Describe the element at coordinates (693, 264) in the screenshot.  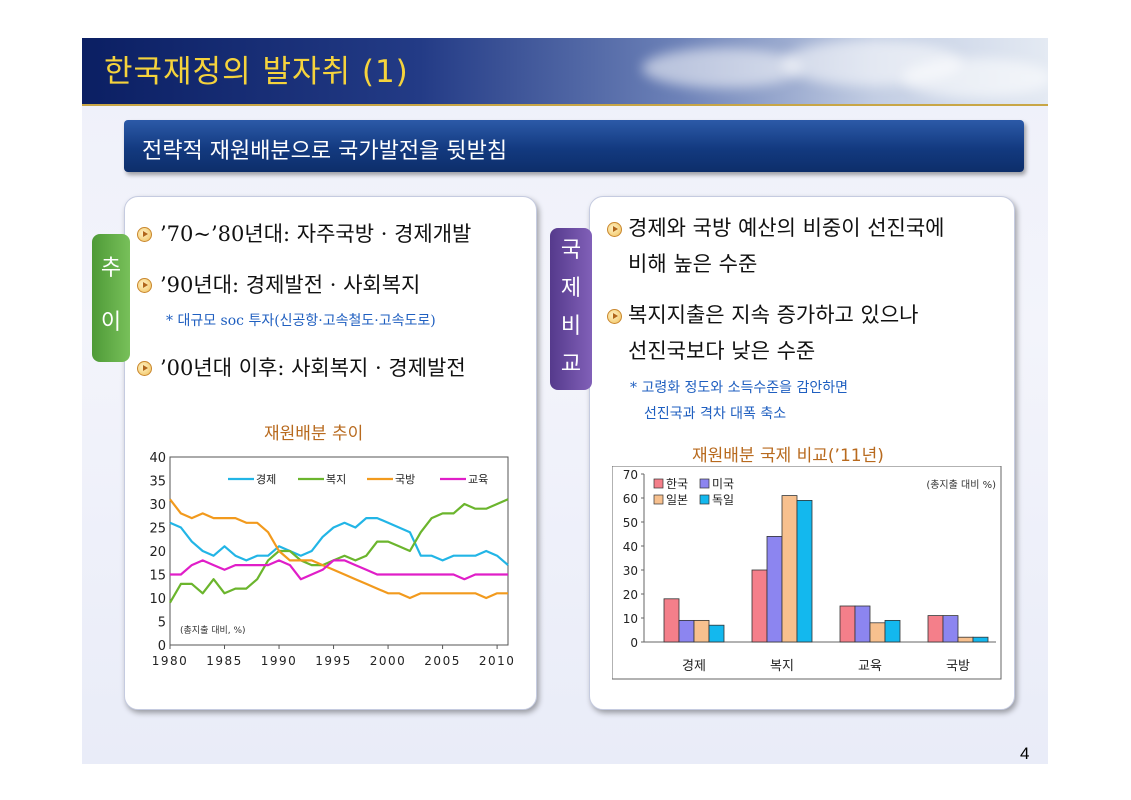
I see `right-bullet-1-line-2: 비해 높은 수준` at that location.